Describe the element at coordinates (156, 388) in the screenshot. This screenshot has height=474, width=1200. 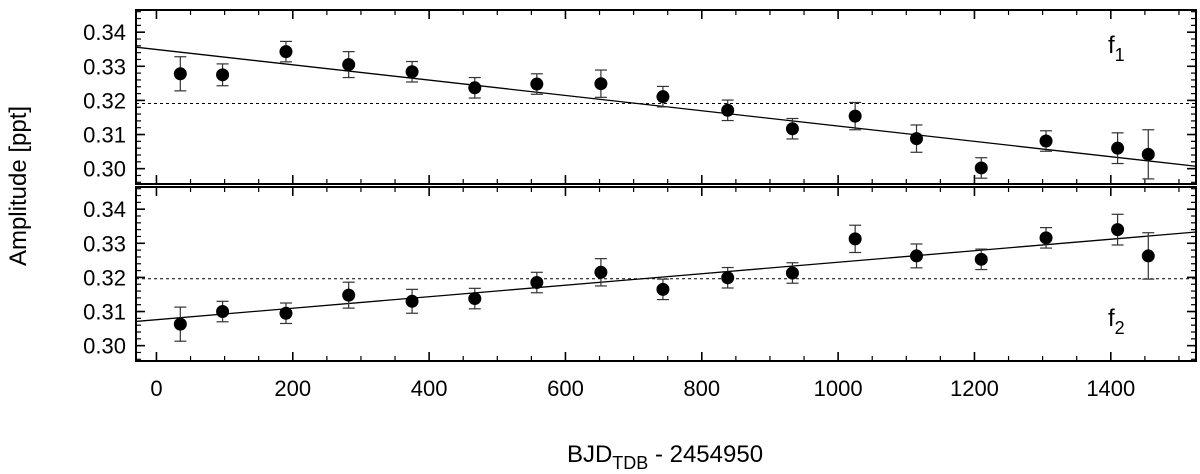
I see `x-tick-label: 0` at that location.